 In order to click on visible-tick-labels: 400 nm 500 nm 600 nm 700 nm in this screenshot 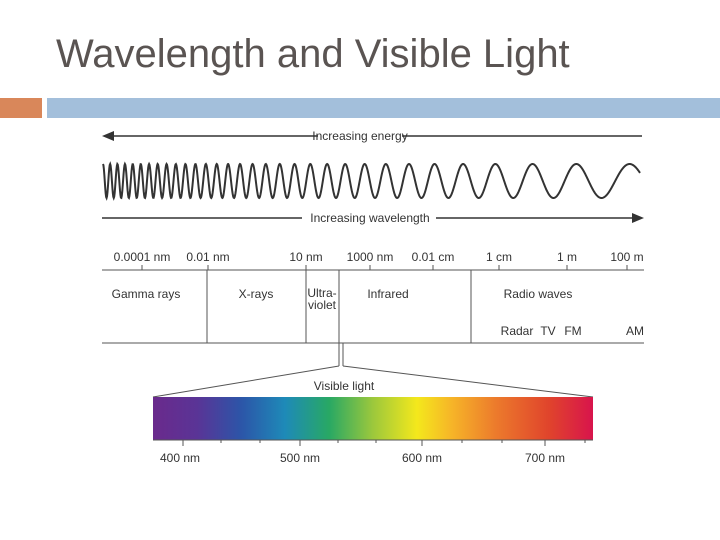, I will do `click(362, 458)`.